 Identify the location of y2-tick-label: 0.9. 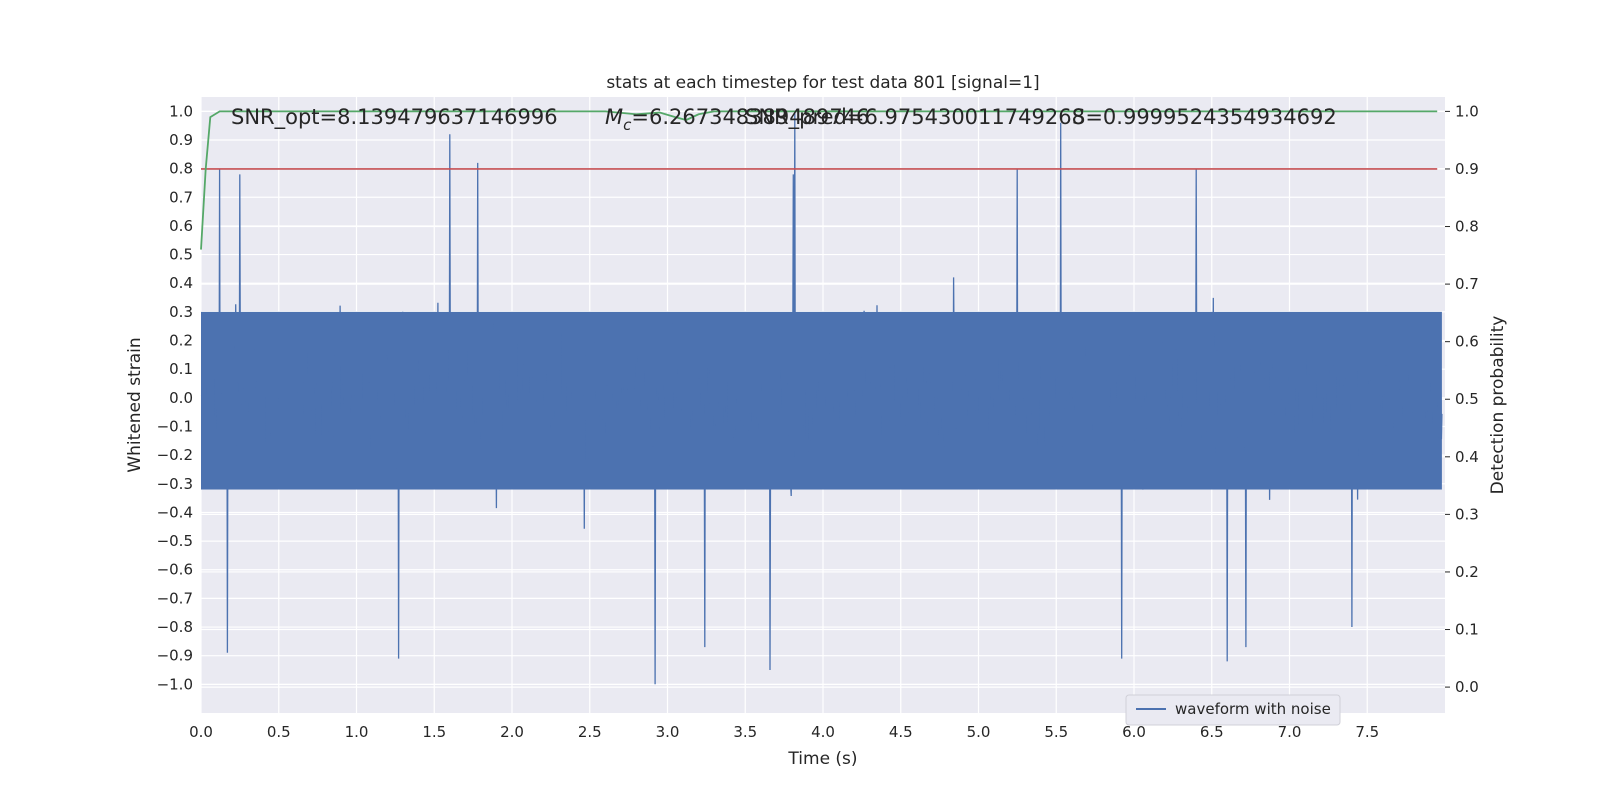
(1467, 169).